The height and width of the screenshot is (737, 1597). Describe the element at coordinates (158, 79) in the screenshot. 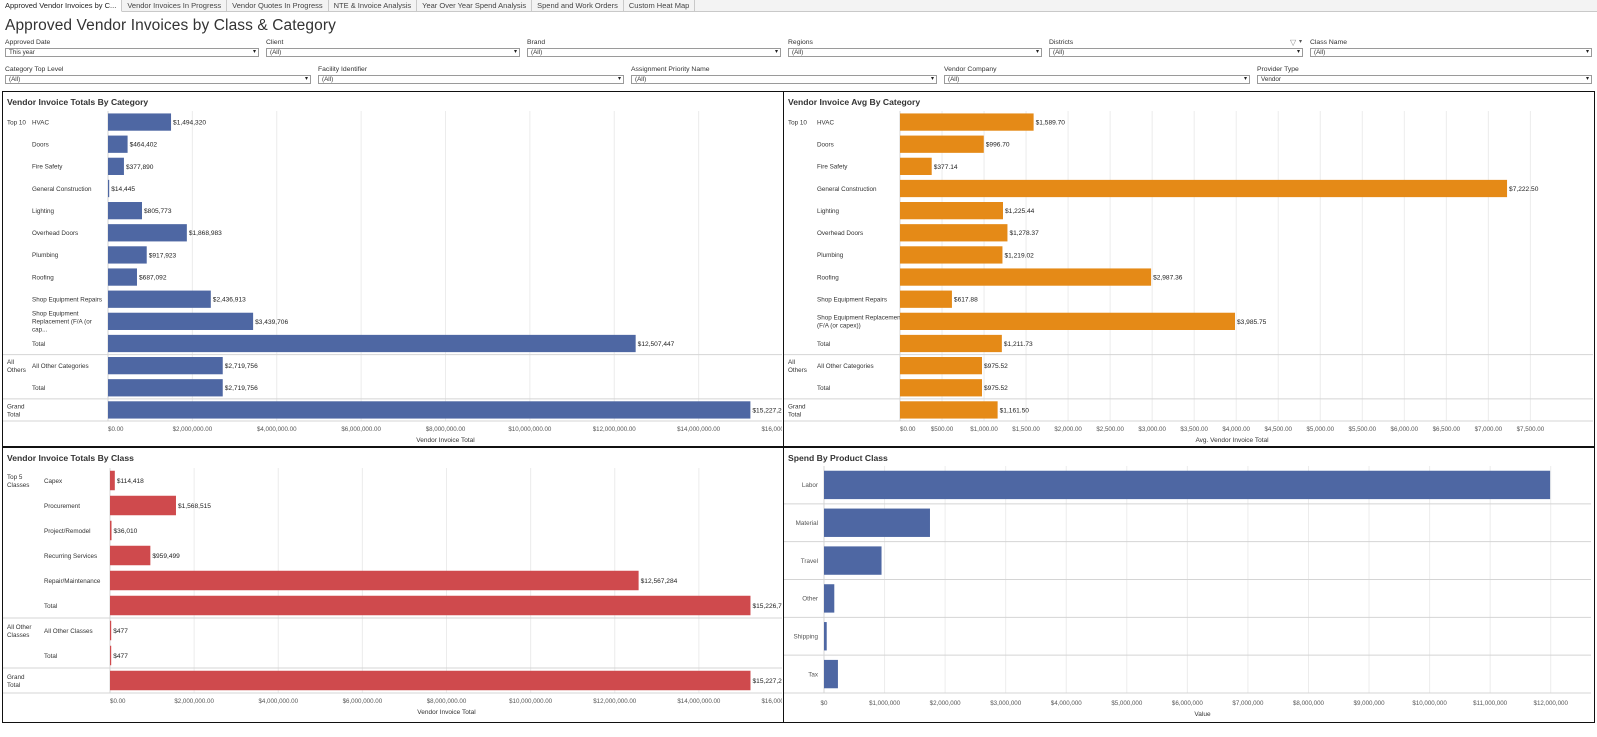

I see `category-top-level-select: (All) ▾` at that location.